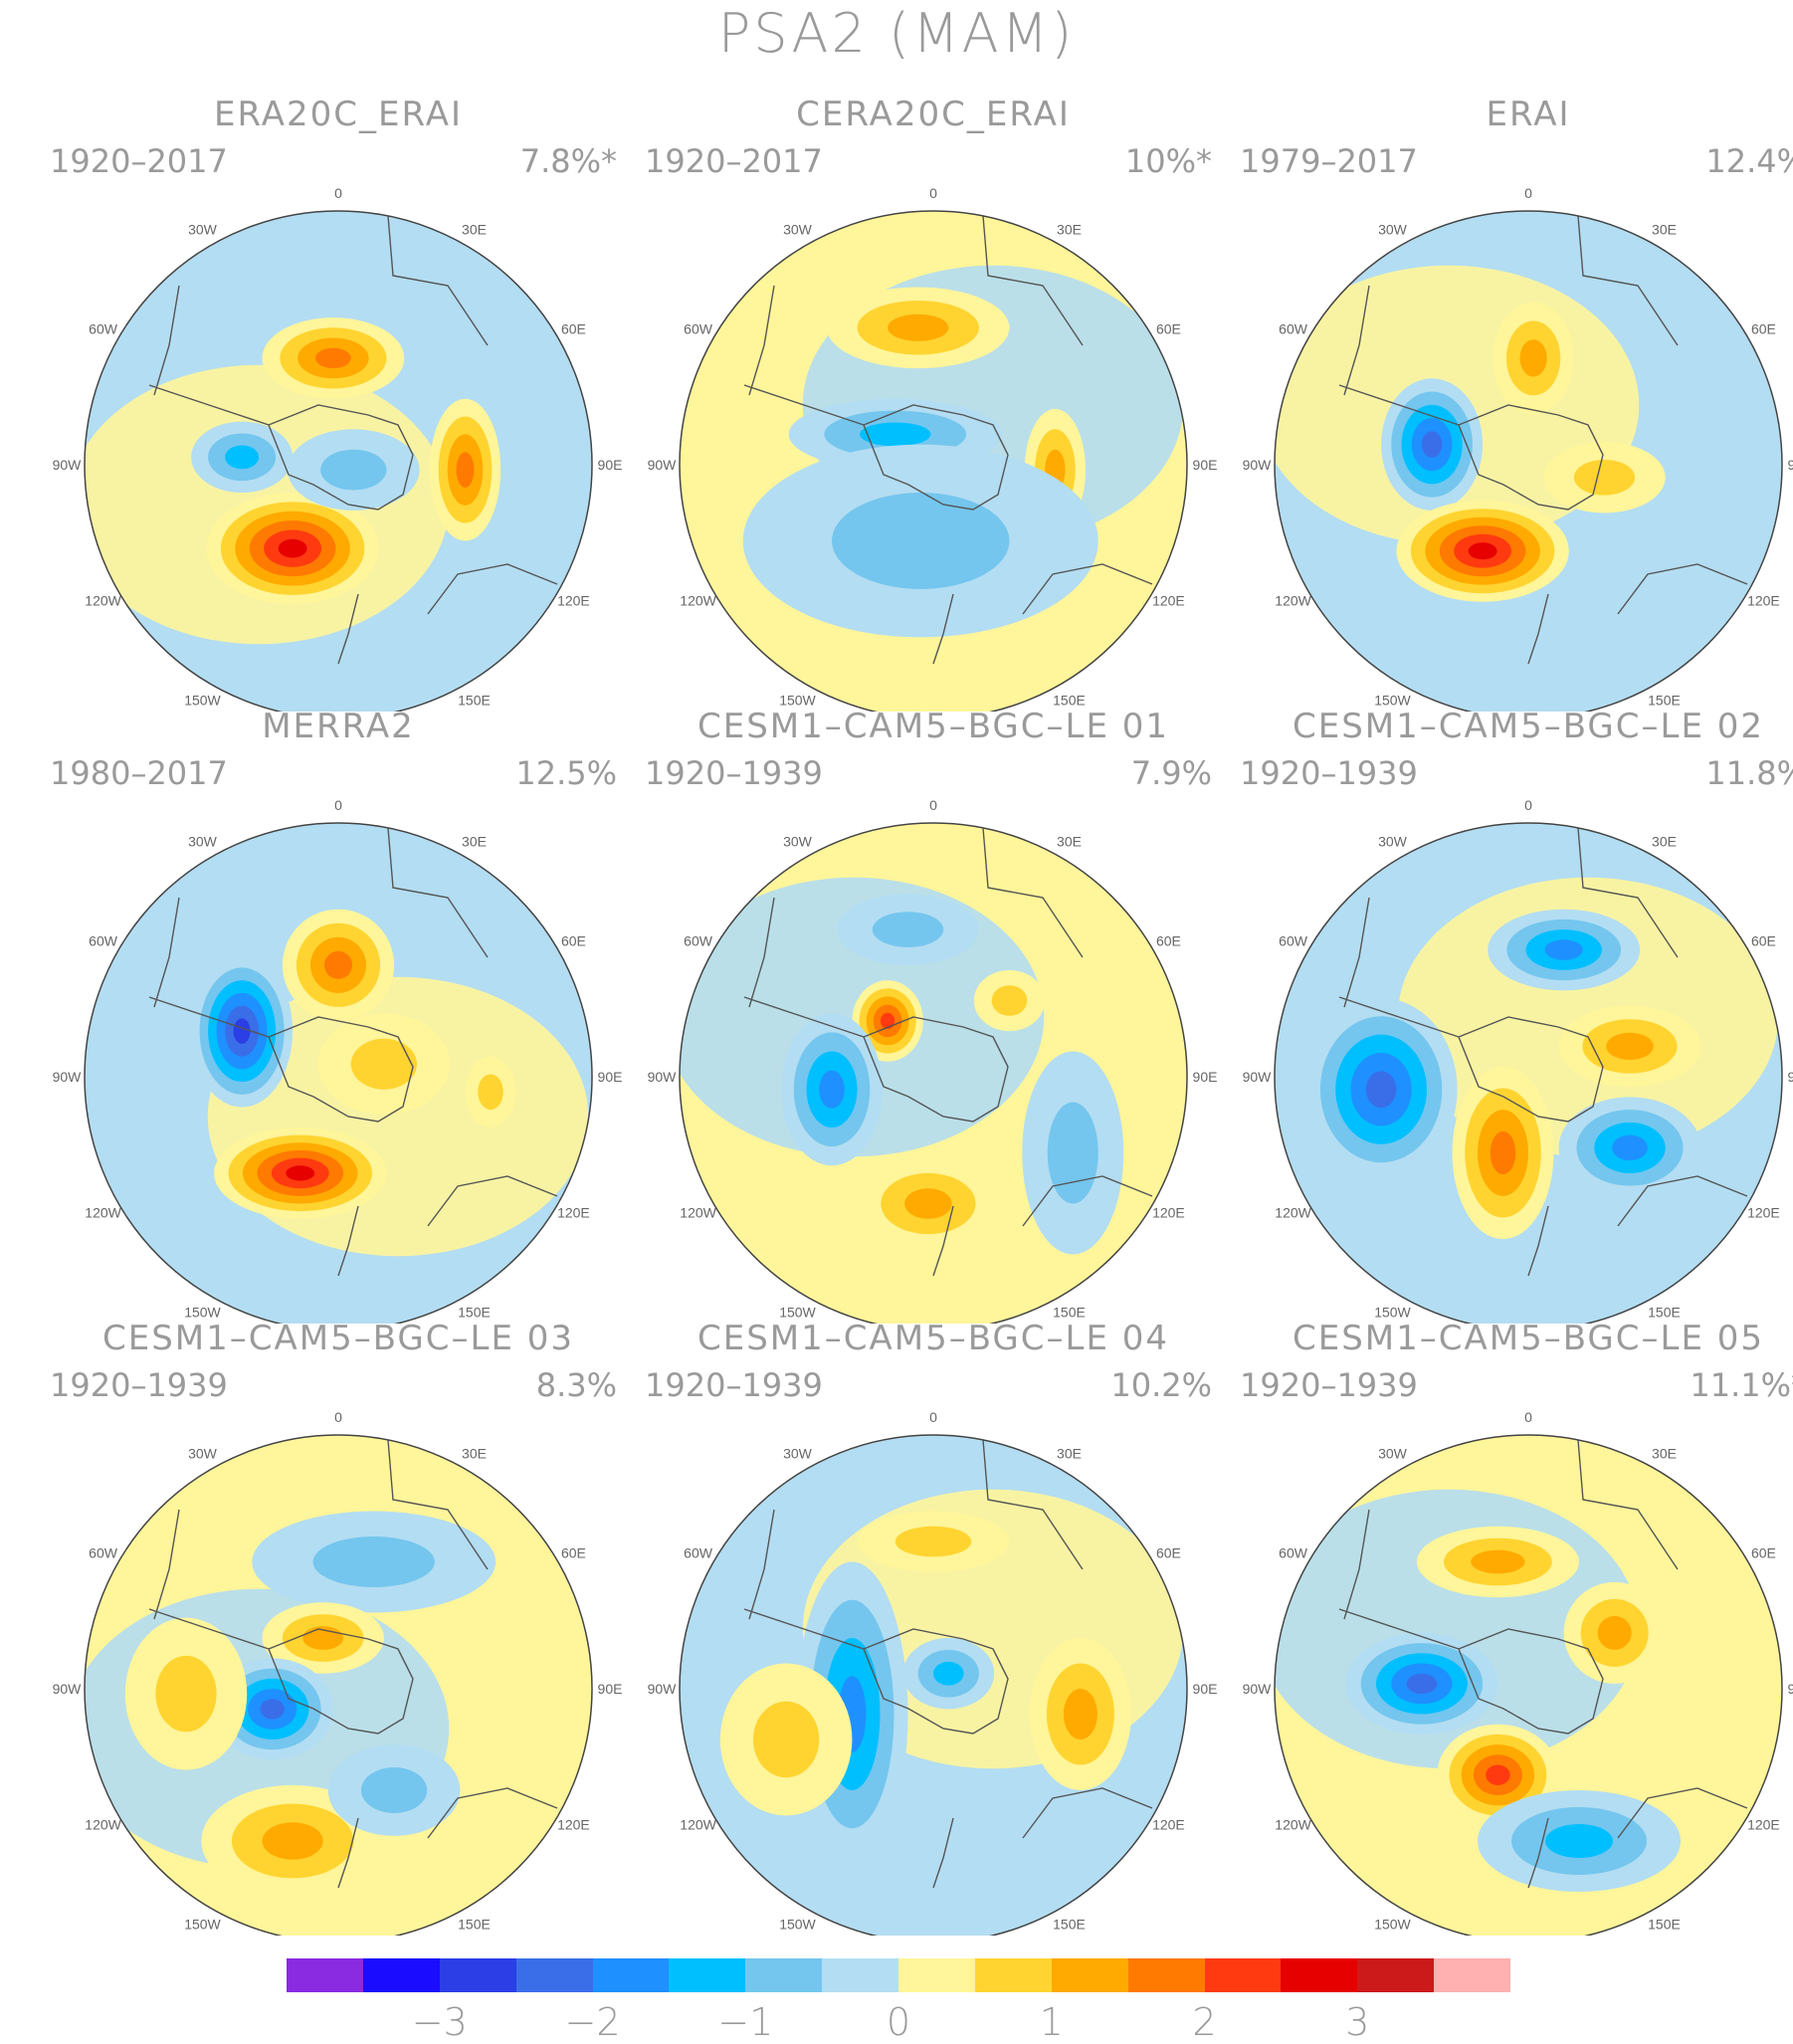 The height and width of the screenshot is (2044, 1793). I want to click on panel-title: CERA20C_ERAI, so click(933, 114).